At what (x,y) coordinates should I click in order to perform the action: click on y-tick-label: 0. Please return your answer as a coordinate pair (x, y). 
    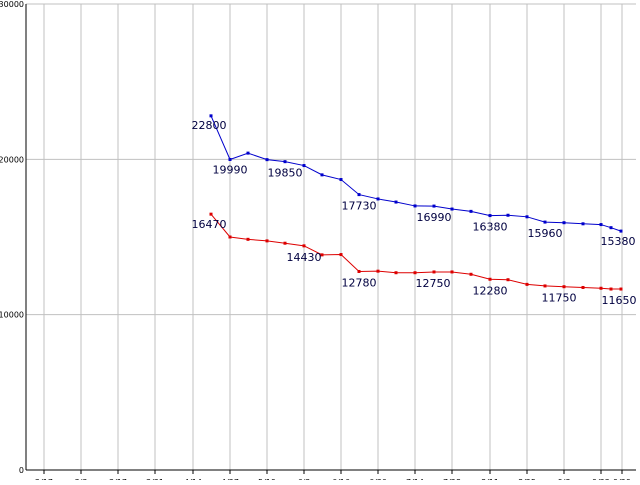
    Looking at the image, I should click on (21, 470).